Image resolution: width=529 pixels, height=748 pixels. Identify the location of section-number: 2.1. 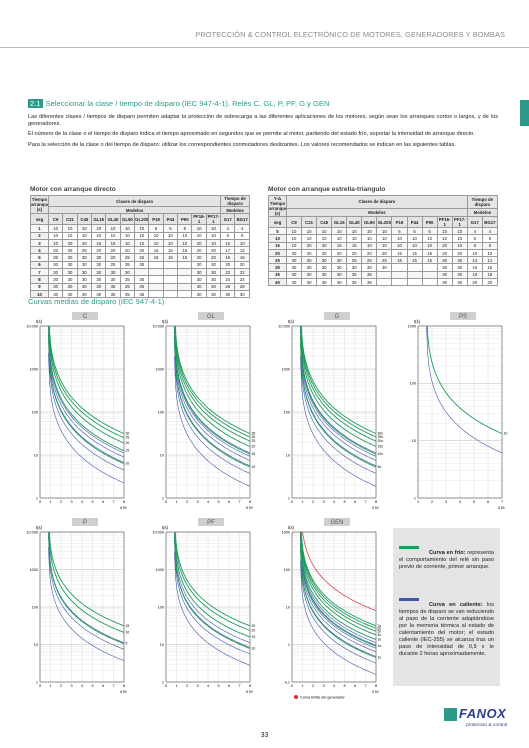
(35, 103).